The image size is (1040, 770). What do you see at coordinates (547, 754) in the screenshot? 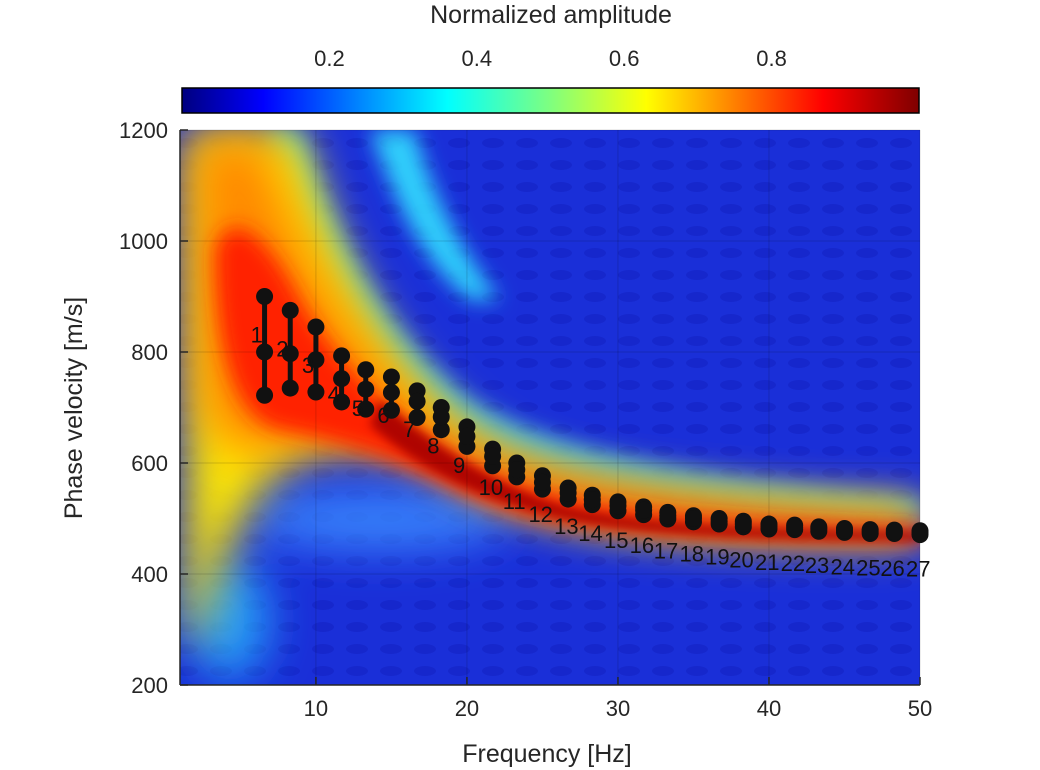
I see `x-axis-title: Frequency [Hz]` at bounding box center [547, 754].